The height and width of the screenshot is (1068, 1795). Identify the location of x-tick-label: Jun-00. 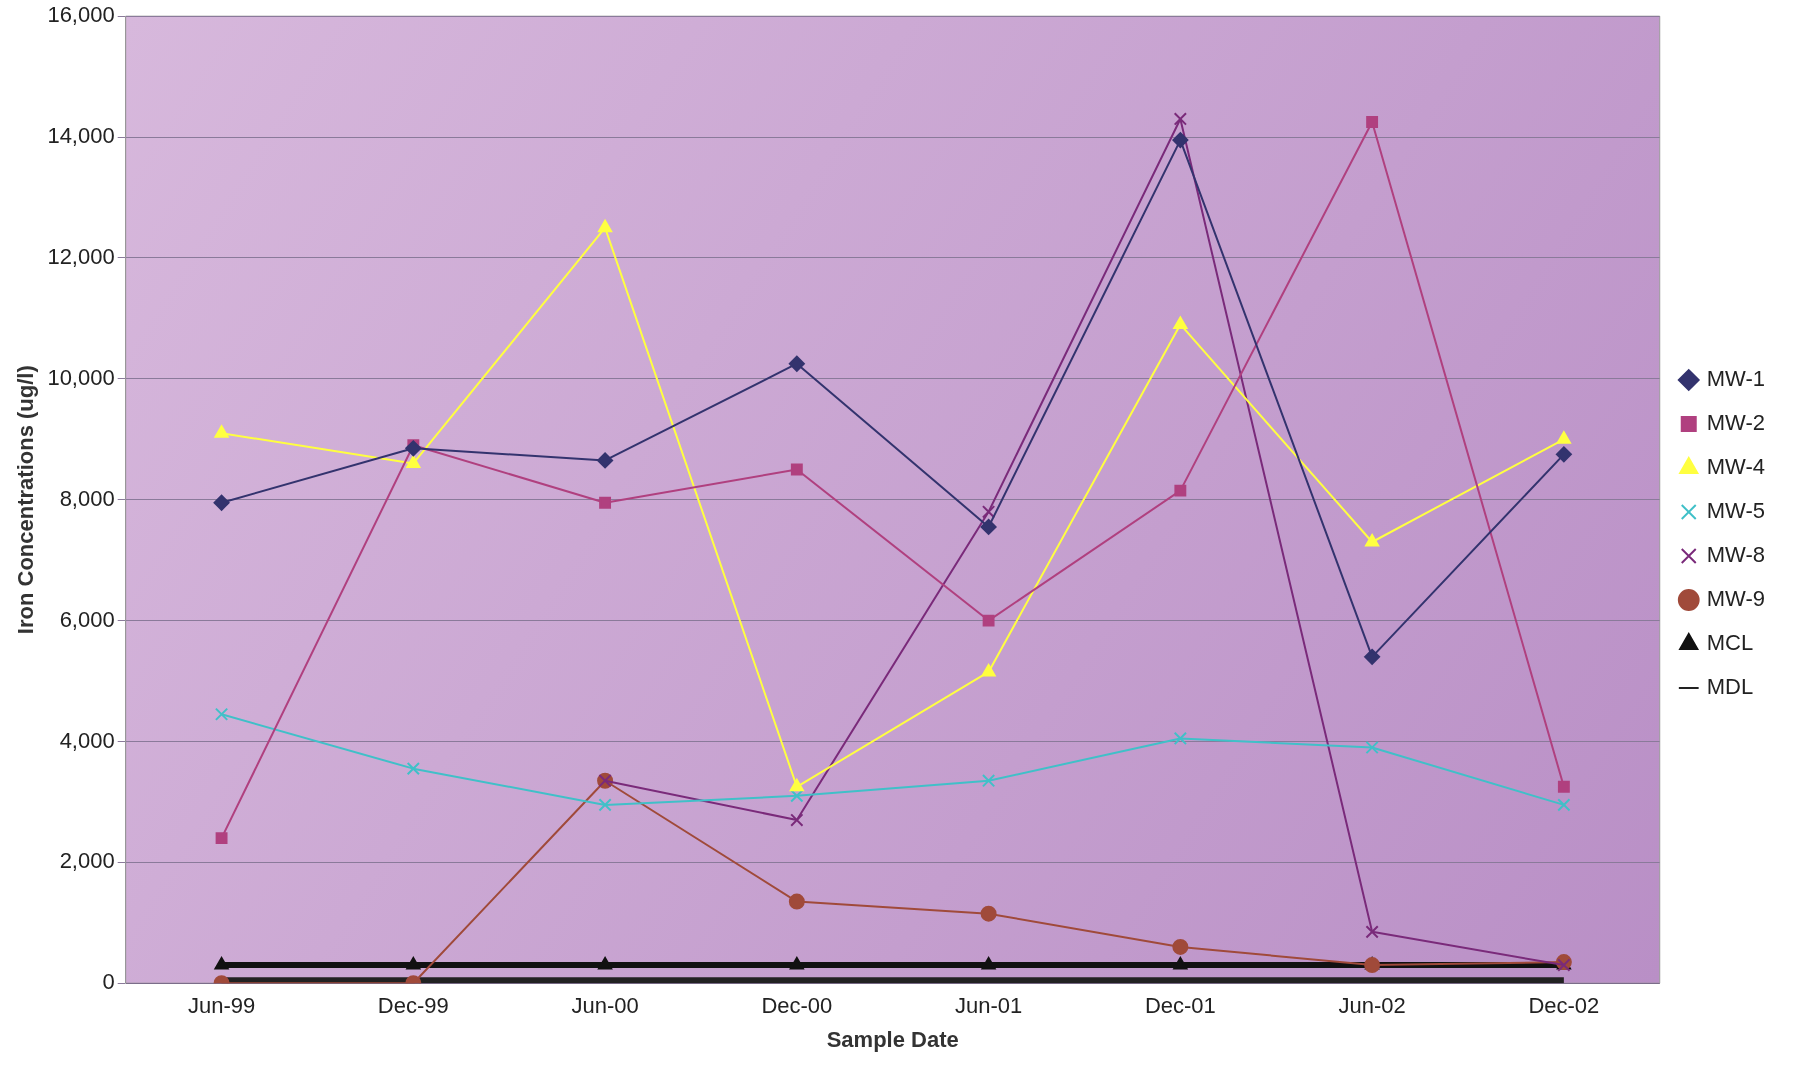
(605, 1006).